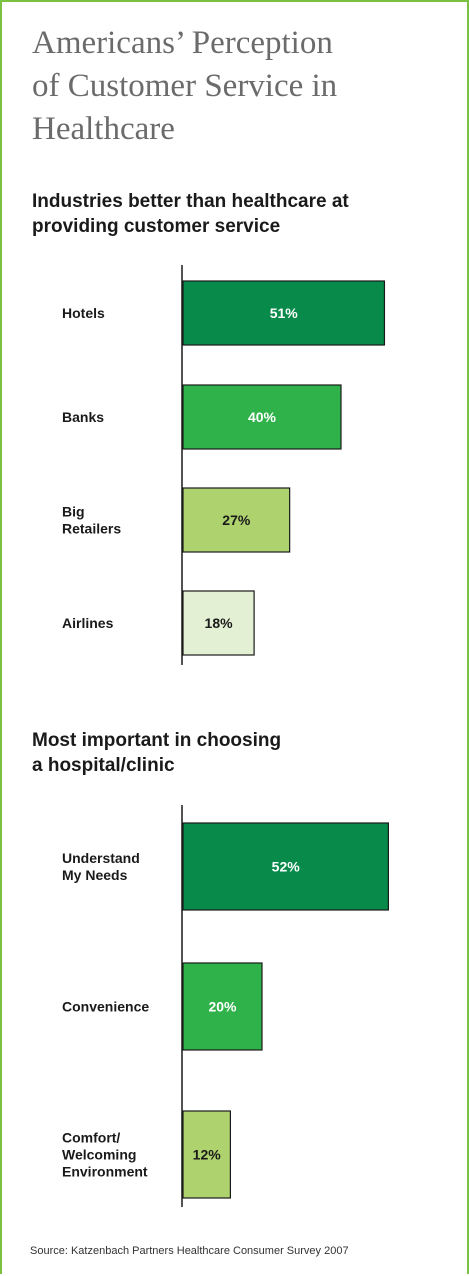 Image resolution: width=469 pixels, height=1276 pixels. I want to click on chart-1-value-label-0: 51%, so click(284, 313).